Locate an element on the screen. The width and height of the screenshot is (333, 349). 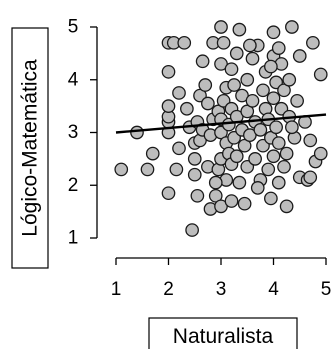
x-tick-label: 4 is located at coordinates (273, 289).